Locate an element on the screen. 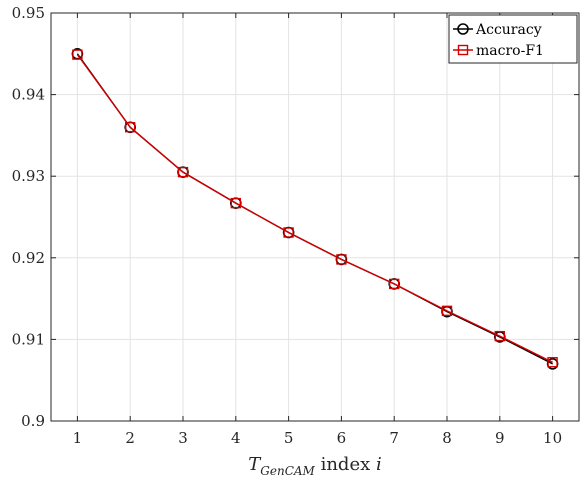  x-axis-label-main: T is located at coordinates (255, 464).